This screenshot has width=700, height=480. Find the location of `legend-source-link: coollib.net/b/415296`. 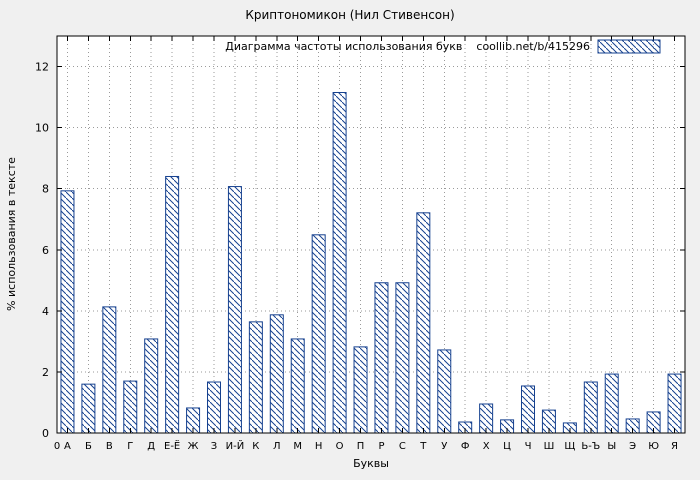

legend-source-link: coollib.net/b/415296 is located at coordinates (533, 46).